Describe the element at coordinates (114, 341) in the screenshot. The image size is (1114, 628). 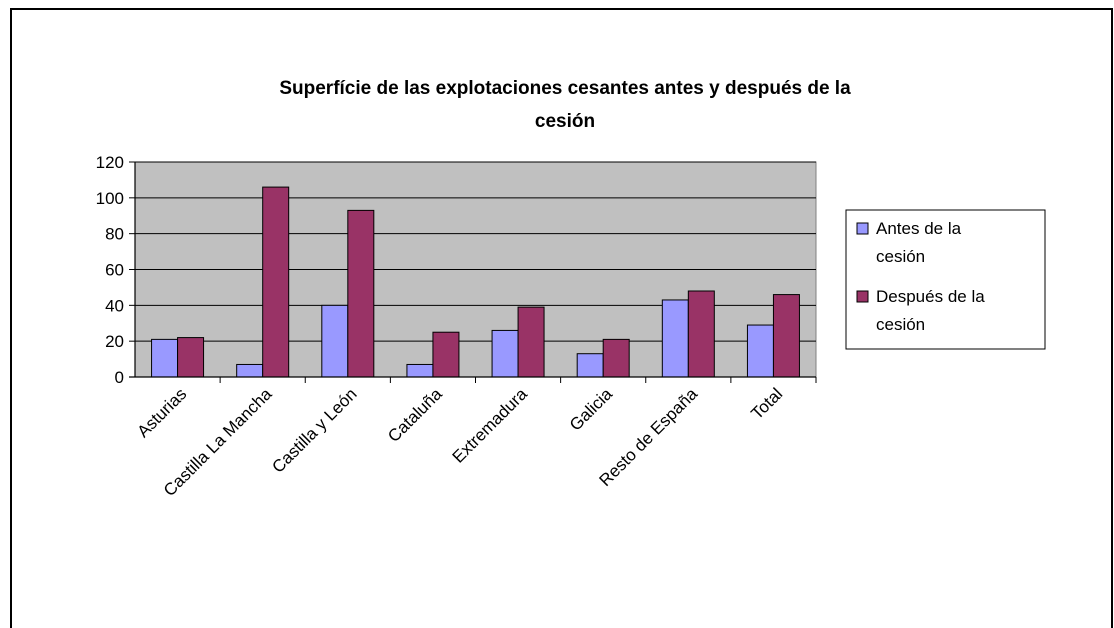
I see `y-tick-label: 20` at that location.